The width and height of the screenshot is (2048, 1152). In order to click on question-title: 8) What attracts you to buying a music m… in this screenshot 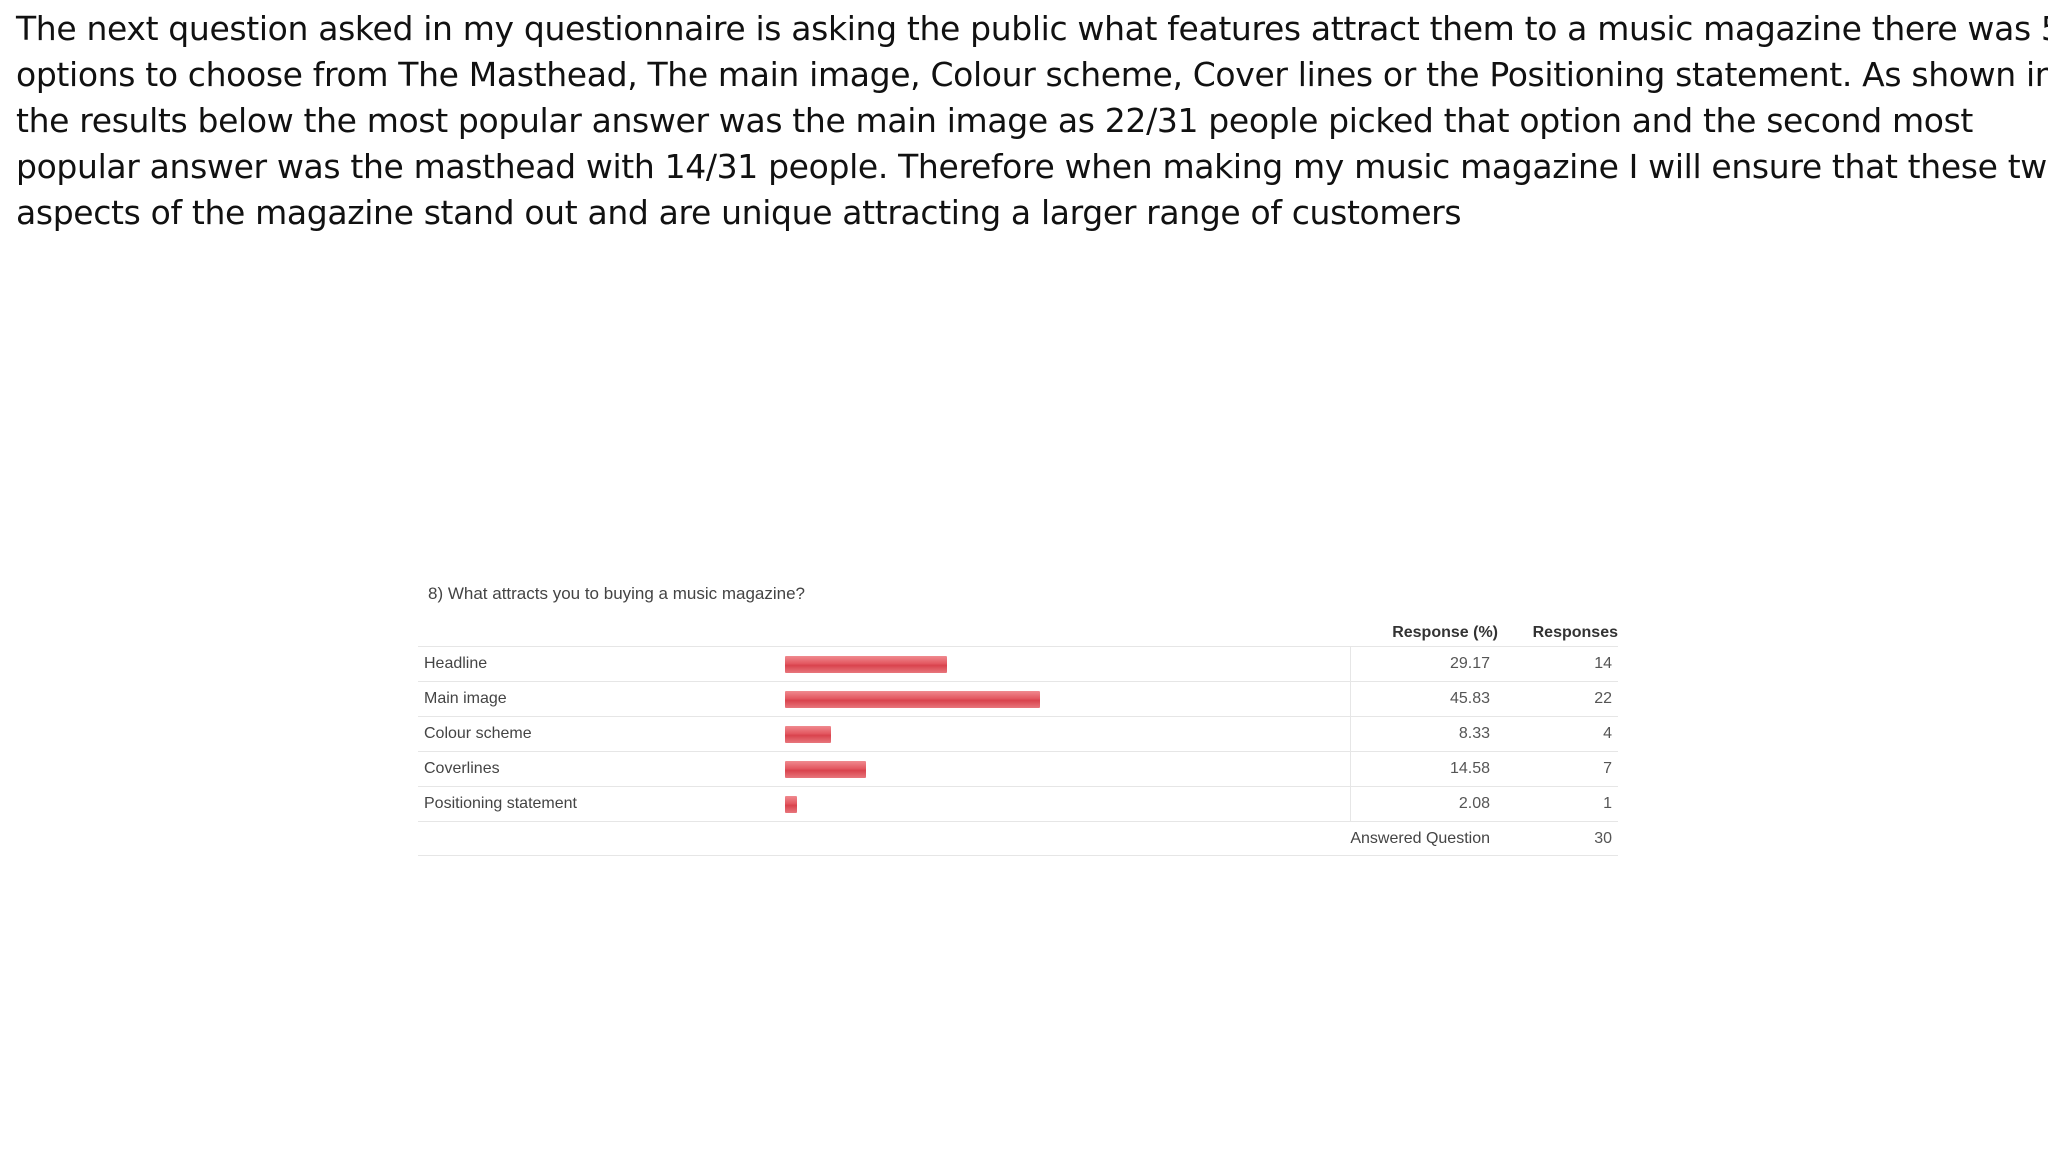, I will do `click(617, 593)`.